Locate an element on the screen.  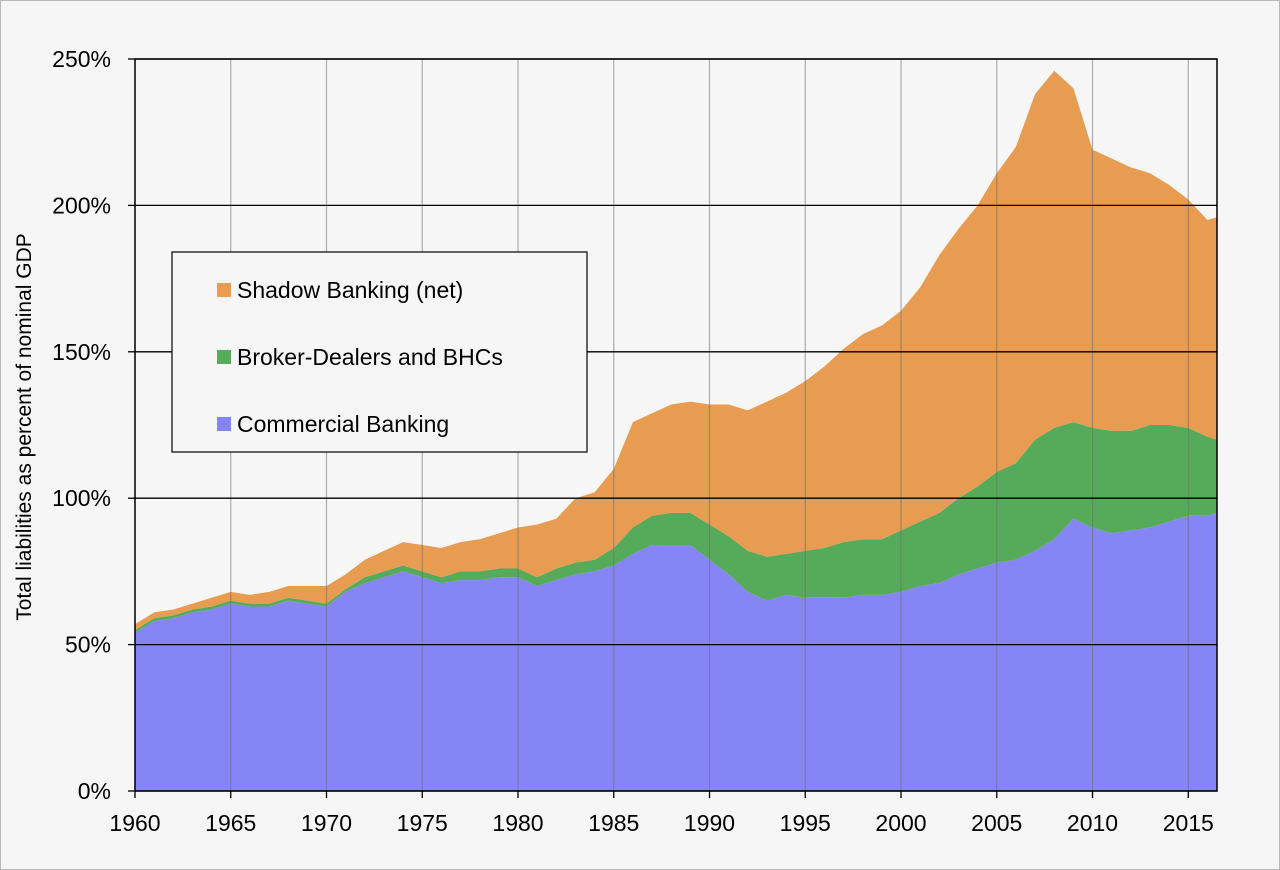
x-tick-label: 1995 is located at coordinates (805, 823).